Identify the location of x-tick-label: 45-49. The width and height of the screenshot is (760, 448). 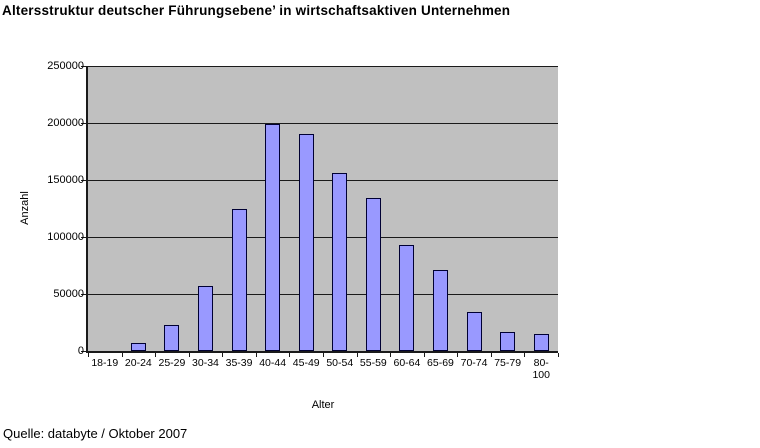
(306, 363).